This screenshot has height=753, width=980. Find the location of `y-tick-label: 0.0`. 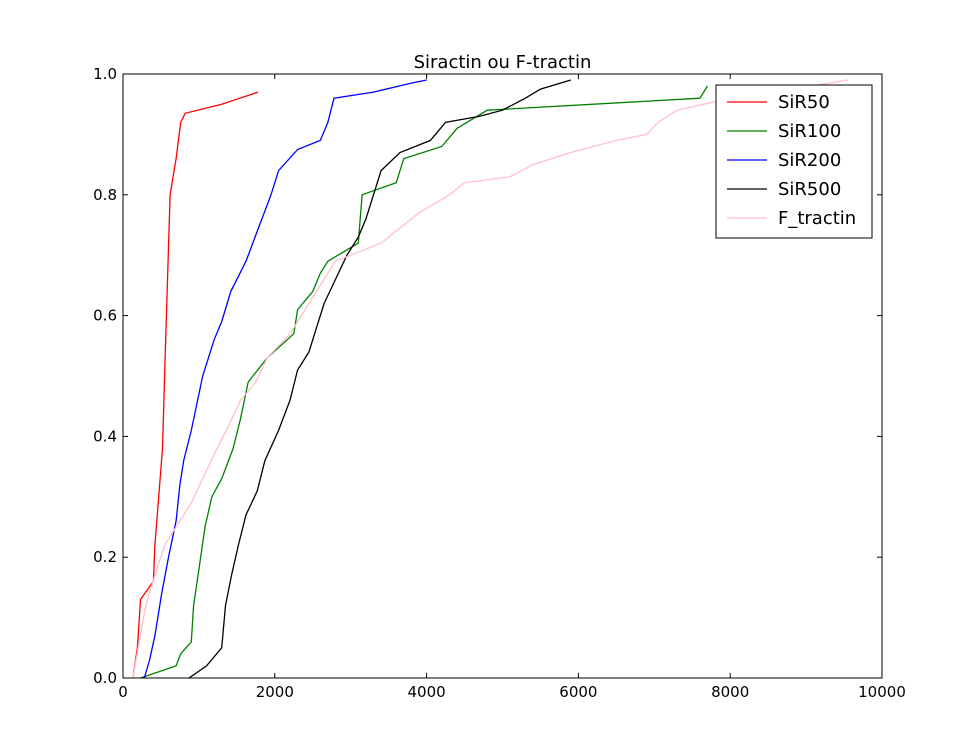

y-tick-label: 0.0 is located at coordinates (105, 678).